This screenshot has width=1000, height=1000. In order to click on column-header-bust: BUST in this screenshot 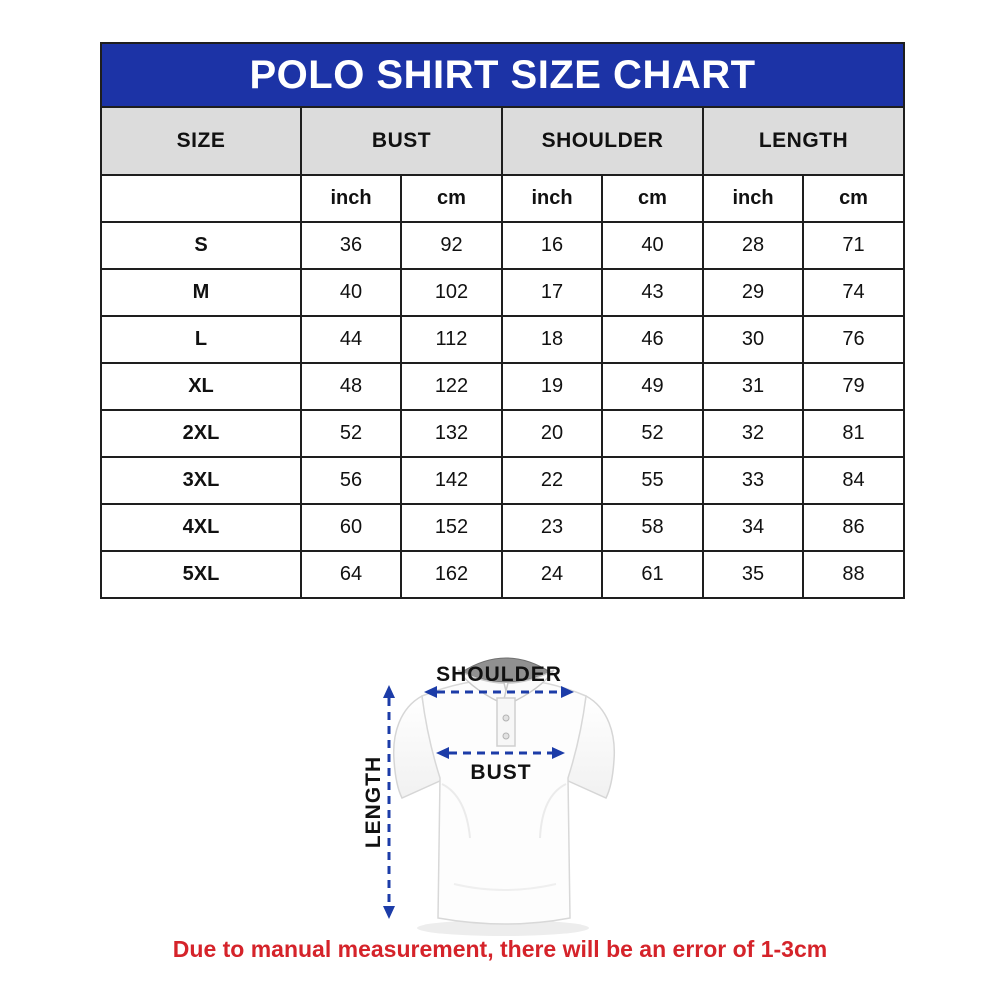, I will do `click(401, 141)`.